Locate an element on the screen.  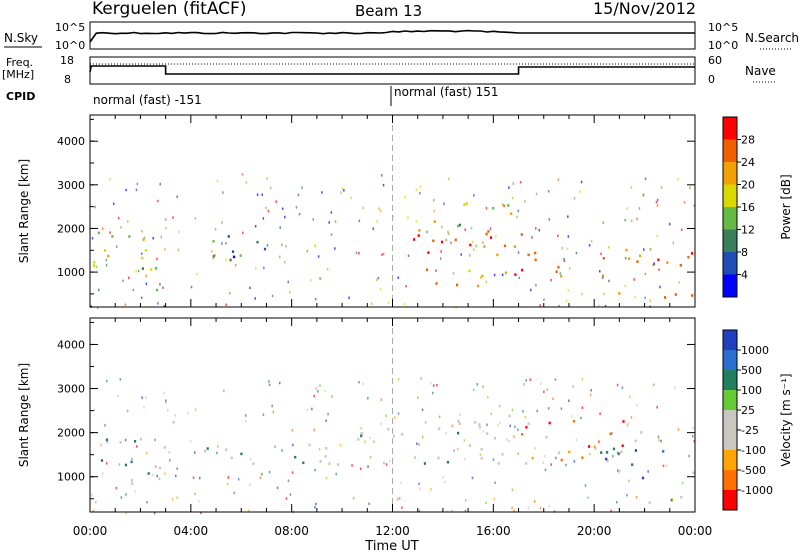
power-y-axis-label: Slant Range [km] is located at coordinates (24, 211).